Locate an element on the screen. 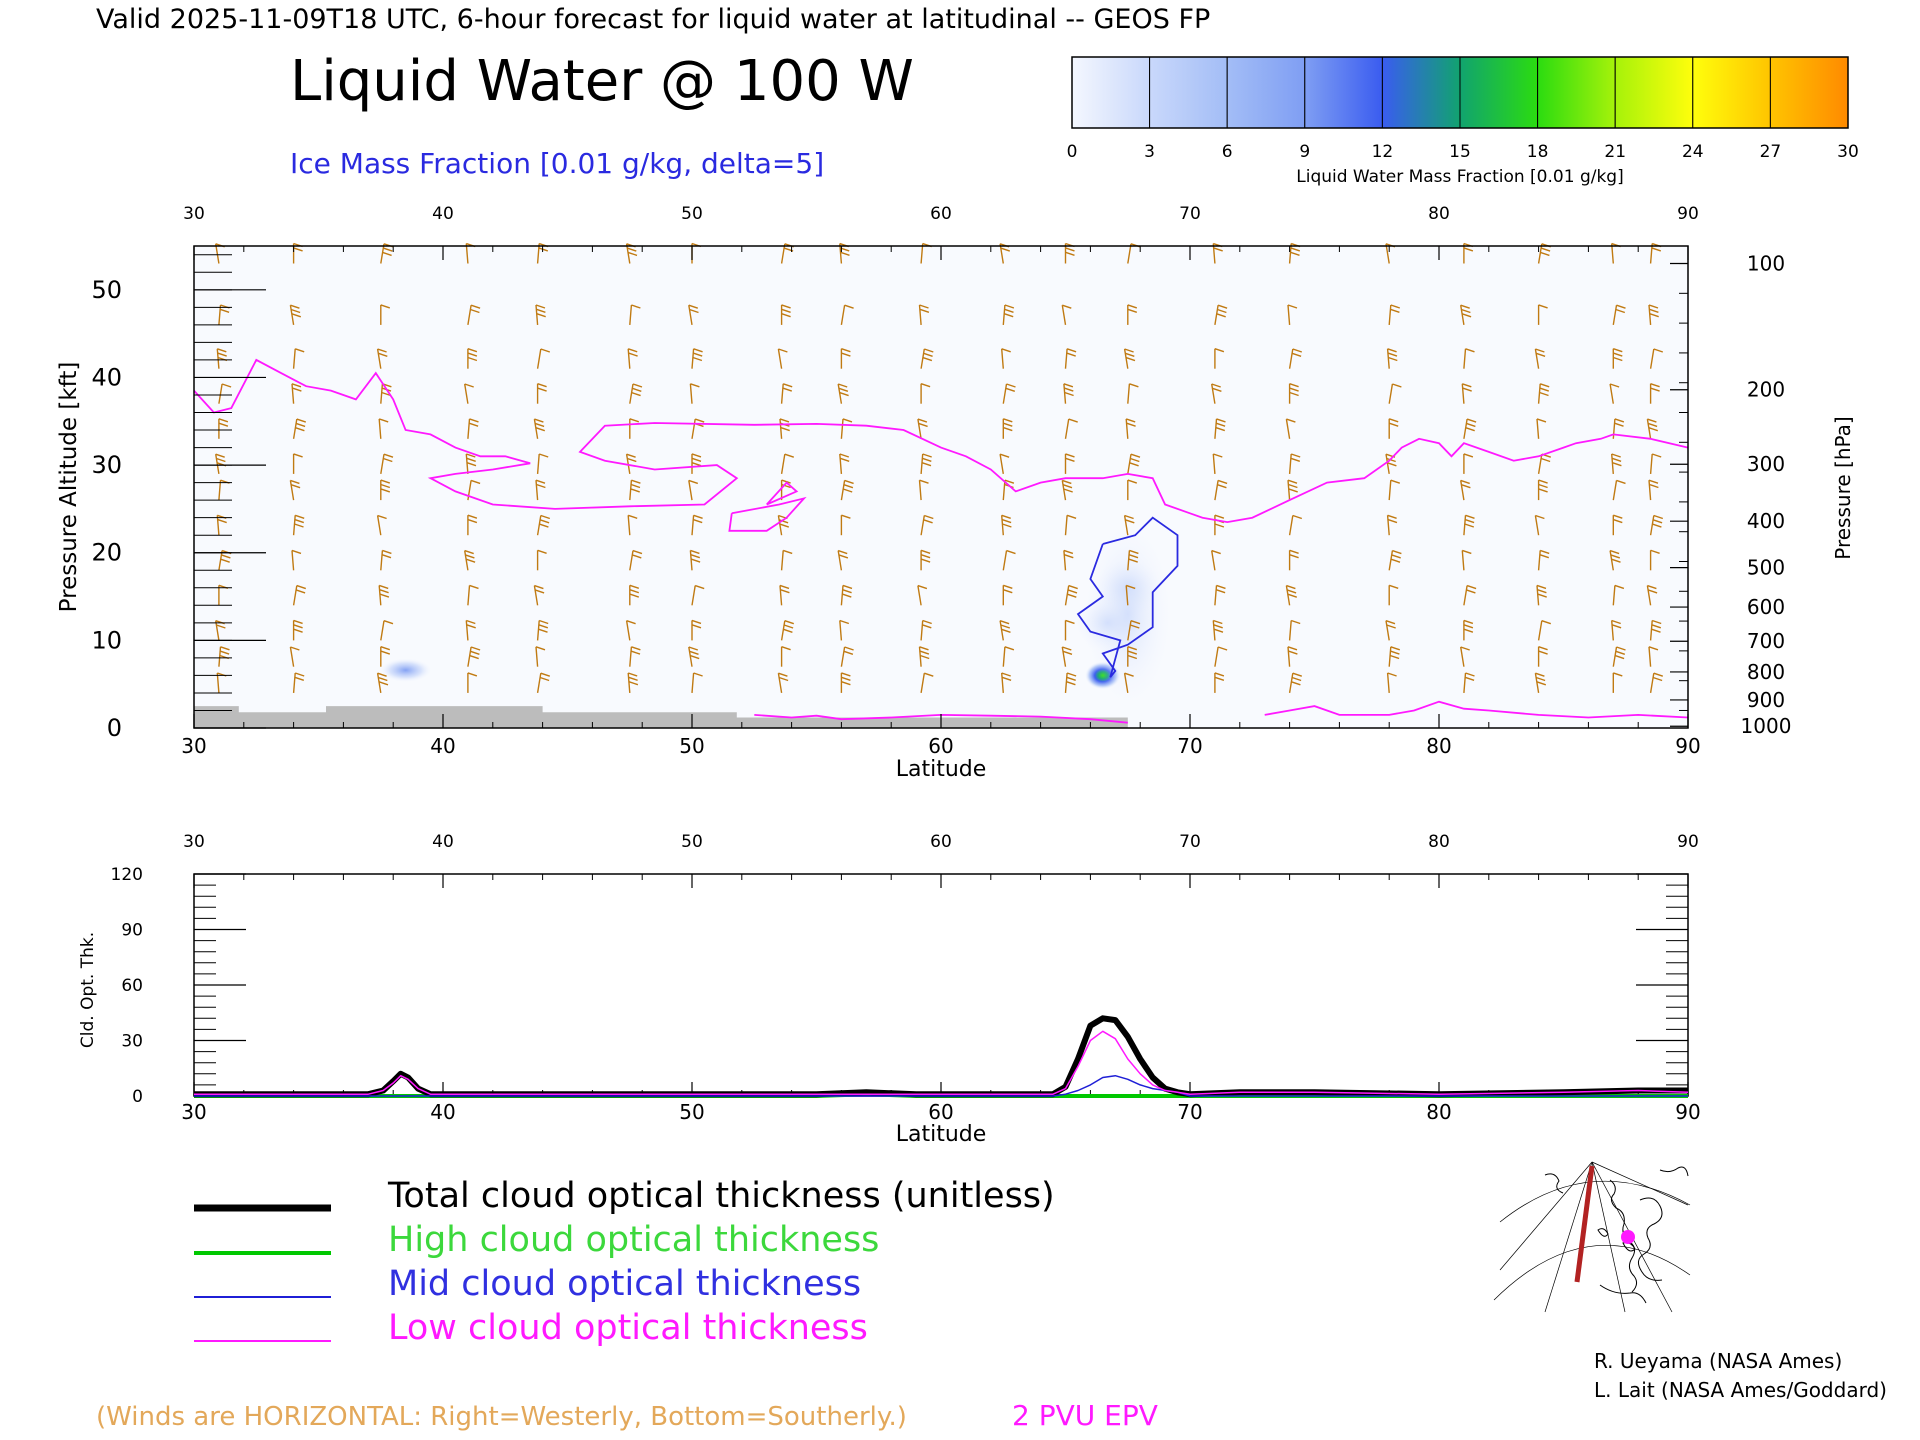 Image resolution: width=1920 pixels, height=1440 pixels. colorbar-frame is located at coordinates (1460, 92).